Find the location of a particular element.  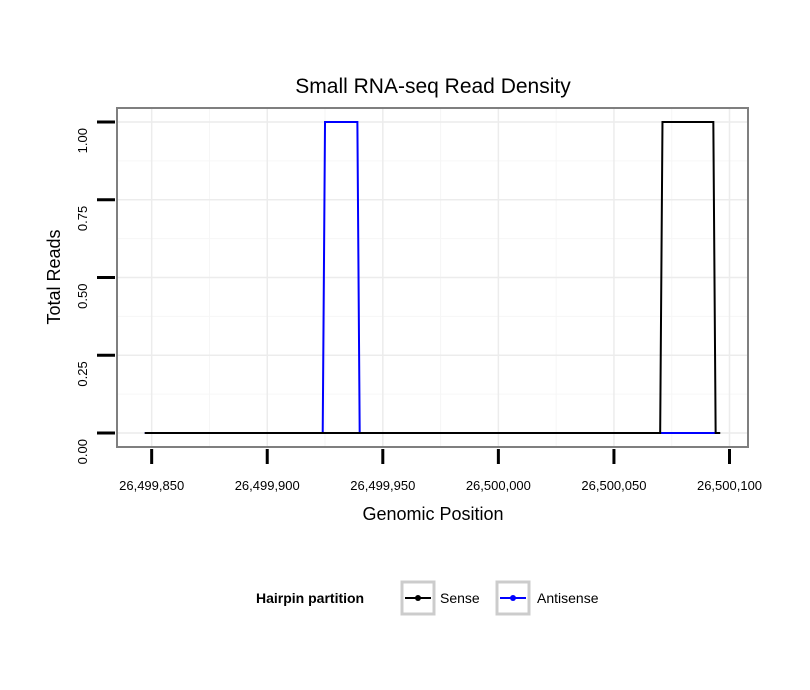

x-tick-label: 26,500,100 is located at coordinates (729, 485).